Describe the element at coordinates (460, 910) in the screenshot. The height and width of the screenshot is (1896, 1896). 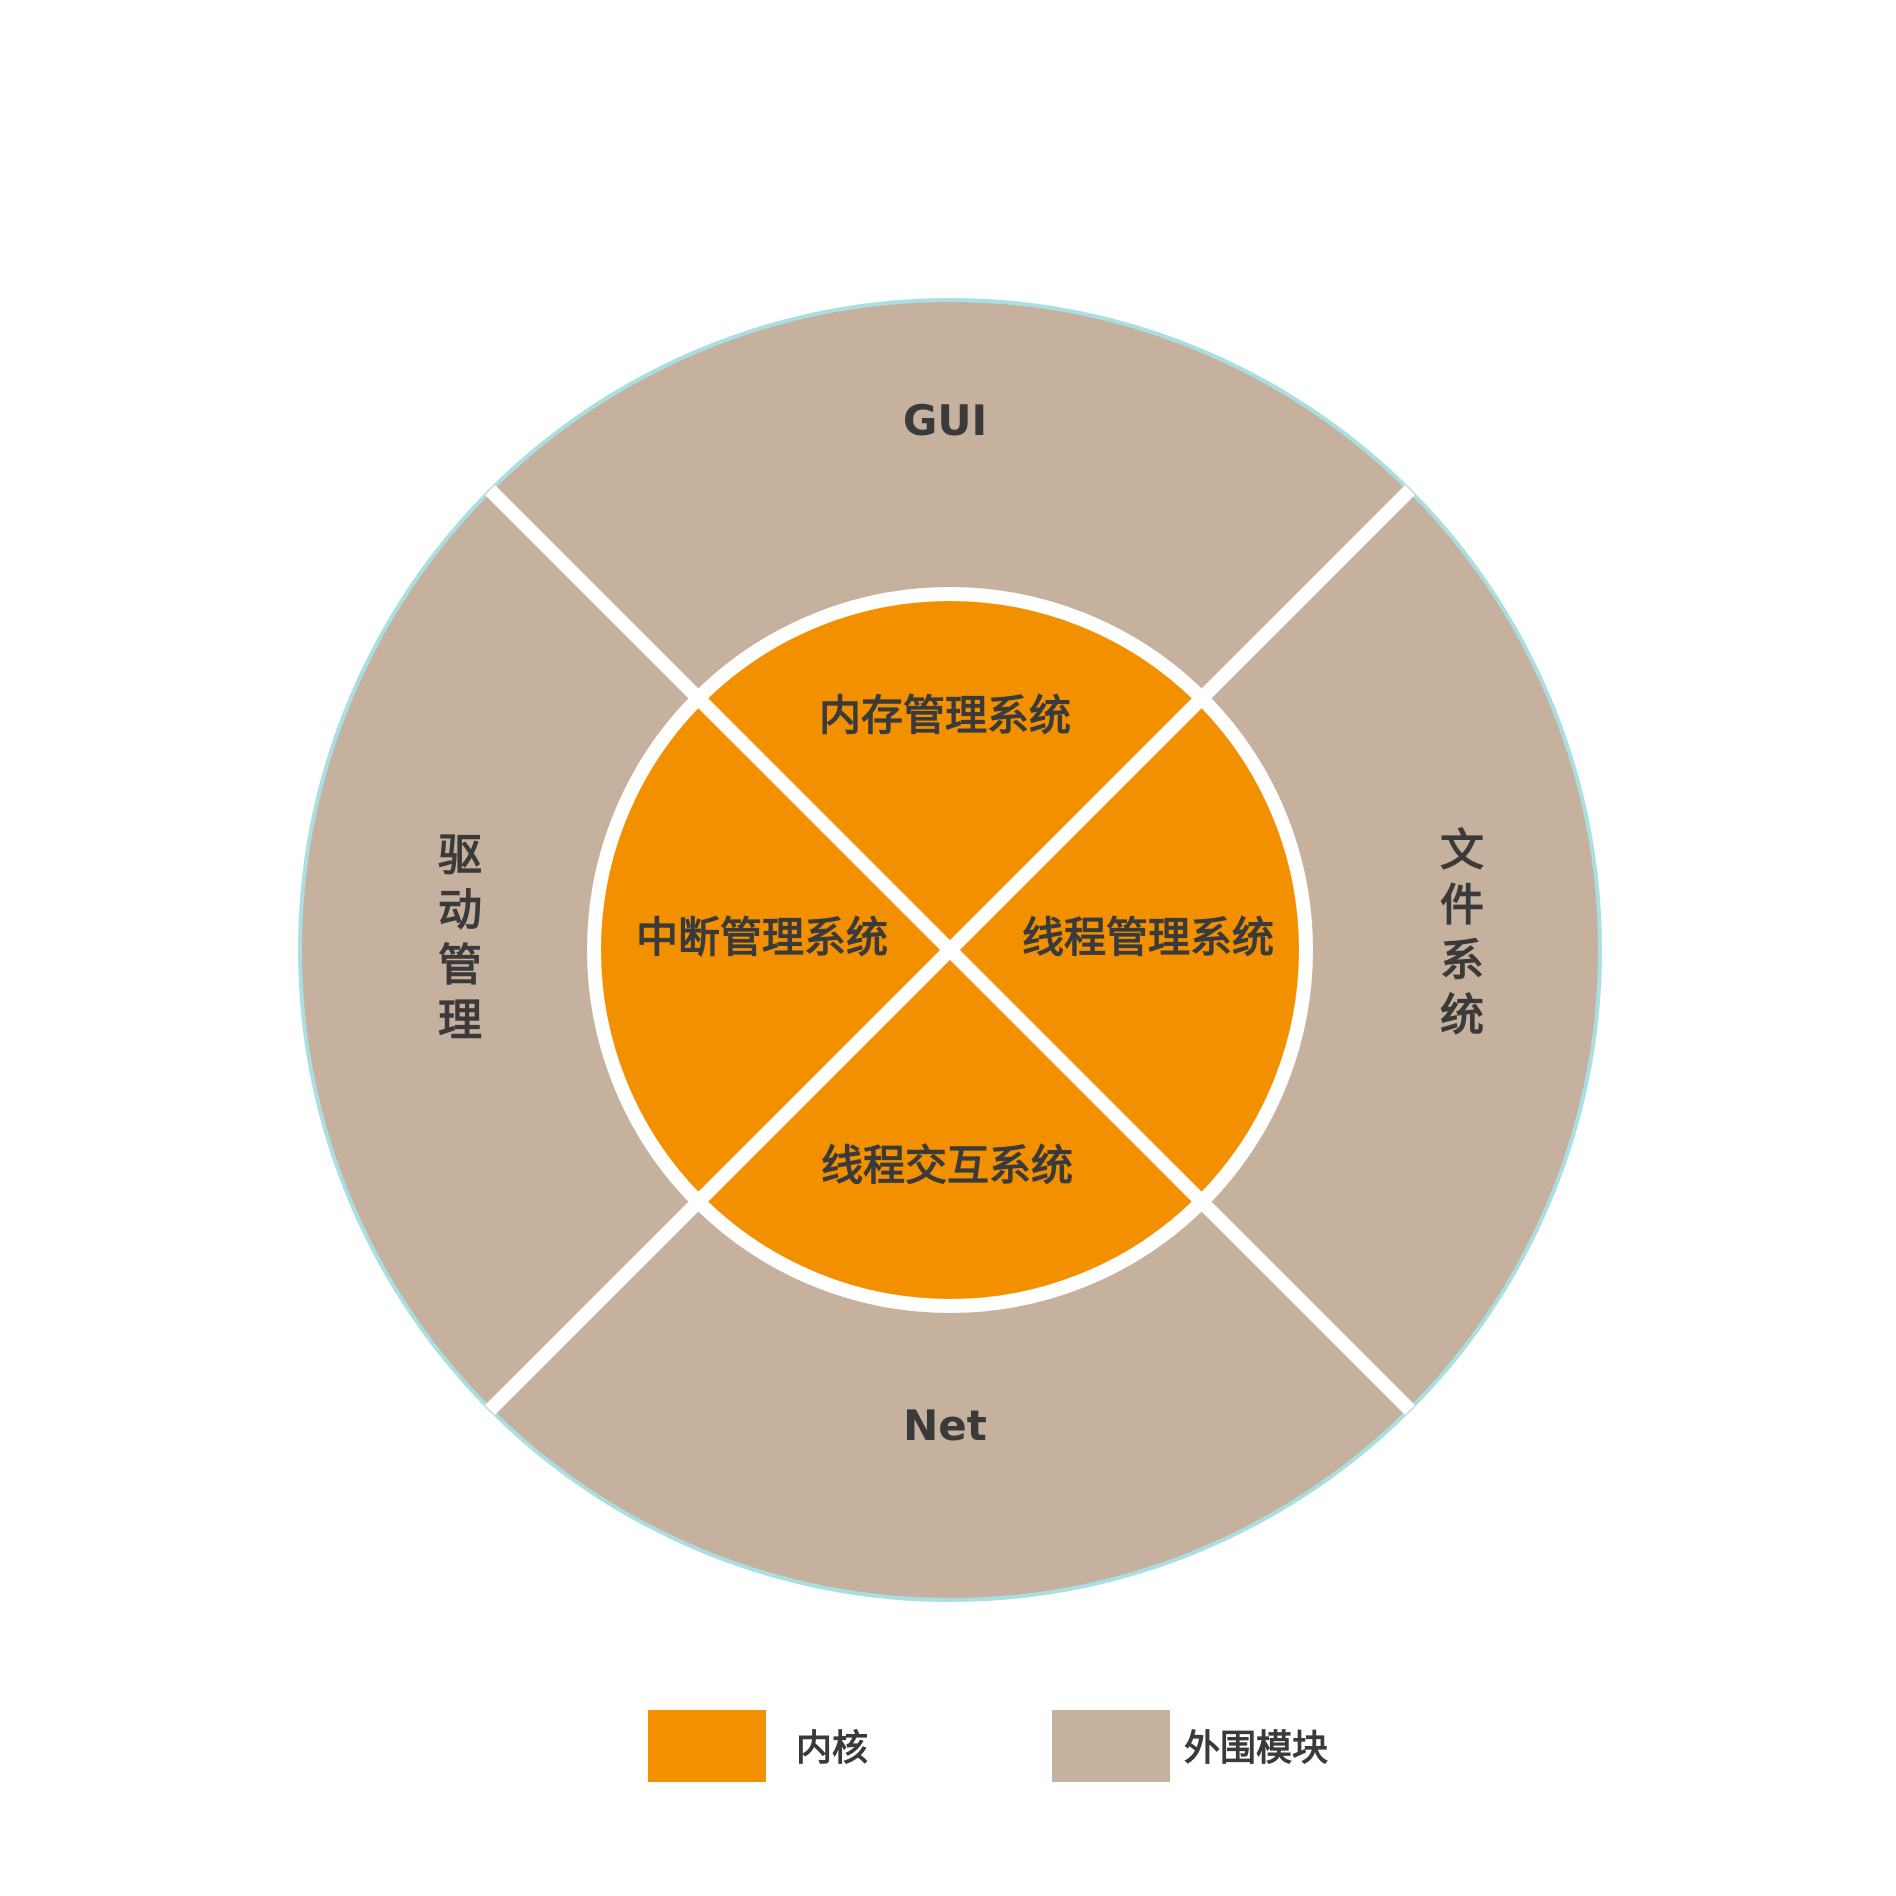
I see `outer-label-driver-char-2: 动` at that location.